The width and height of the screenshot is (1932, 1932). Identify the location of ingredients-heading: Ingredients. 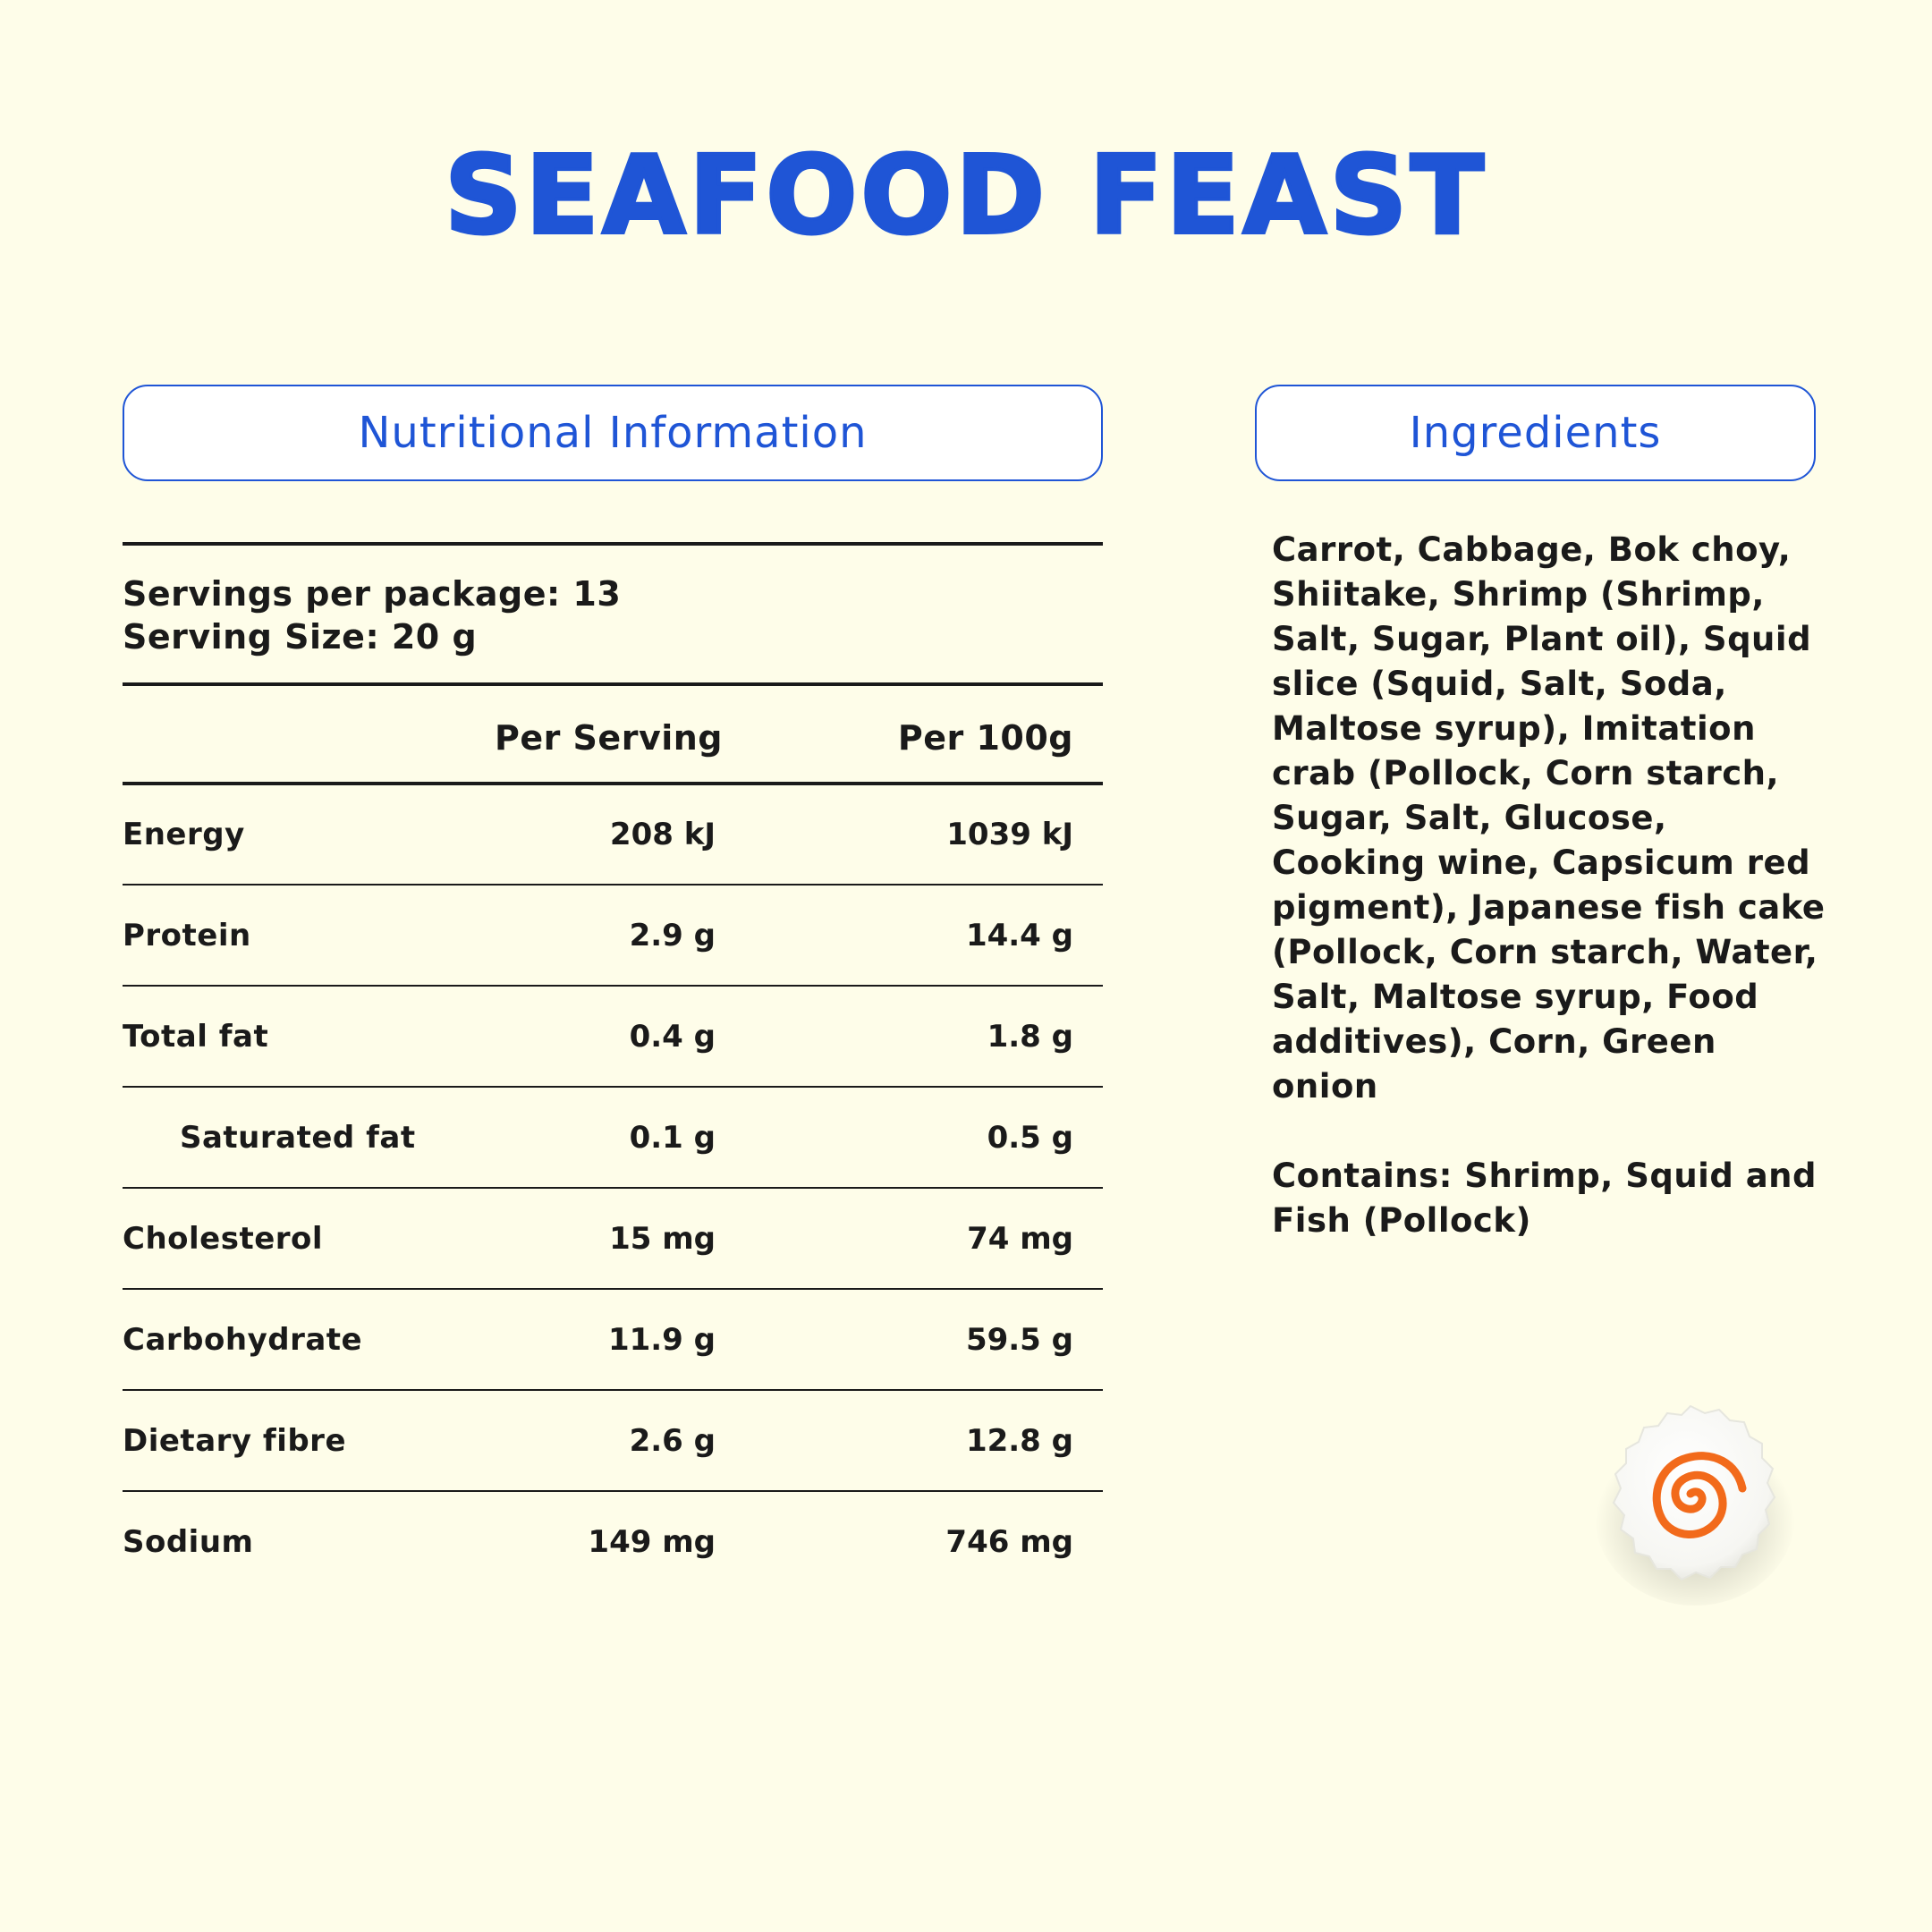
(1535, 433).